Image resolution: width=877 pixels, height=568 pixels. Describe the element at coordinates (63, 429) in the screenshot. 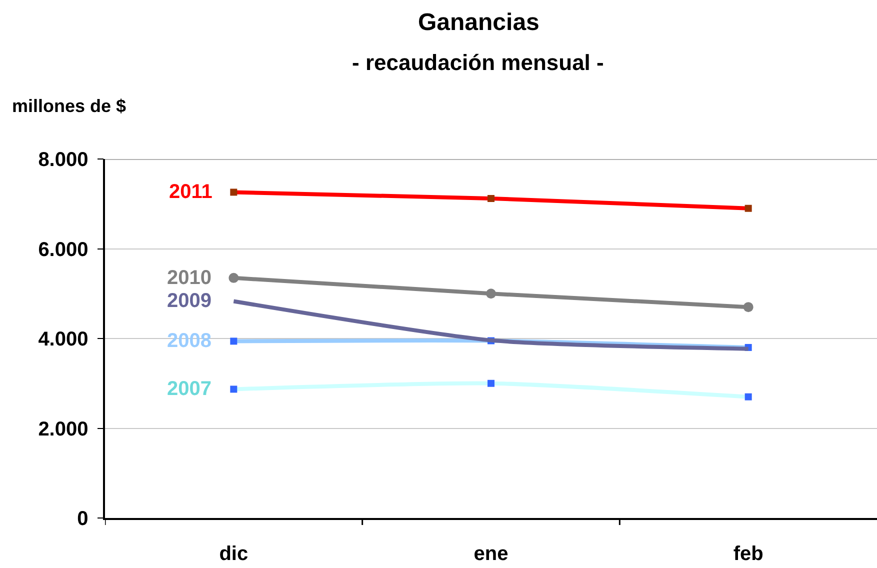

I see `y-tick-label: 2.000` at that location.